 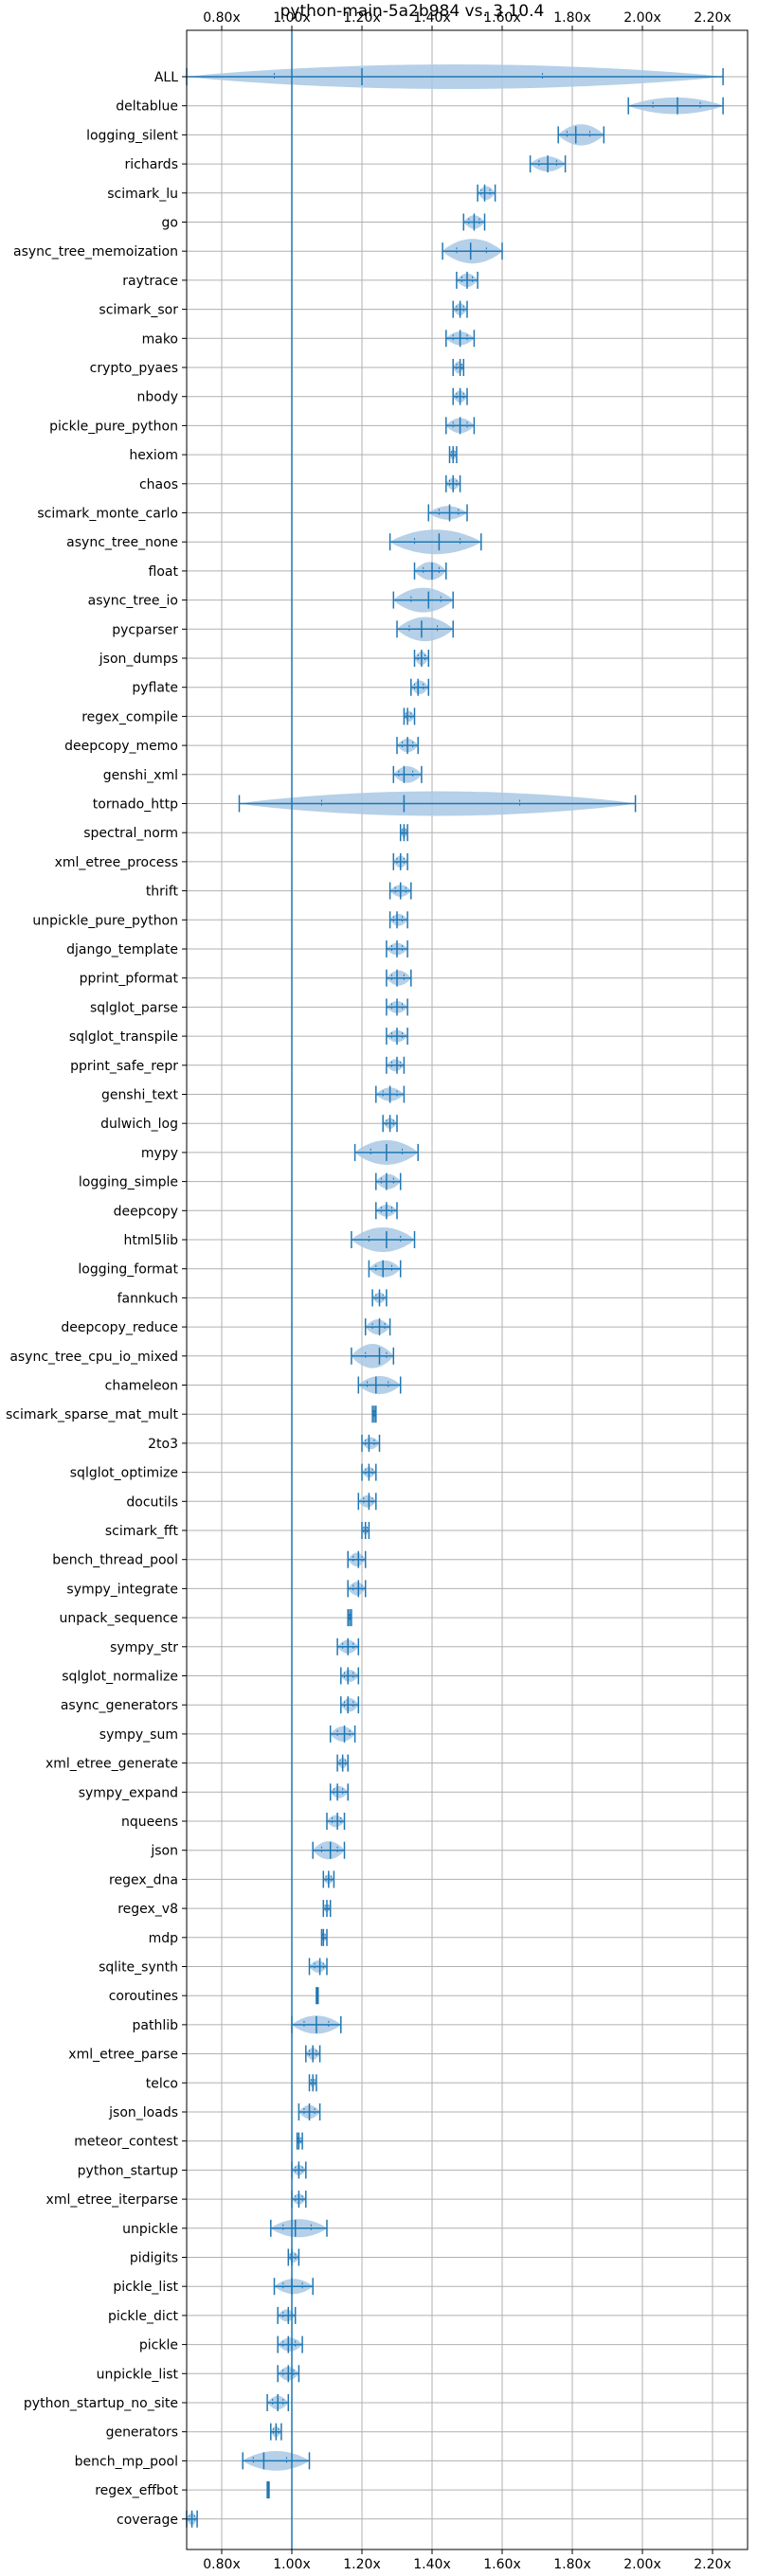 What do you see at coordinates (133, 601) in the screenshot?
I see `benchmark-label-async_tree_io: async_tree_io` at bounding box center [133, 601].